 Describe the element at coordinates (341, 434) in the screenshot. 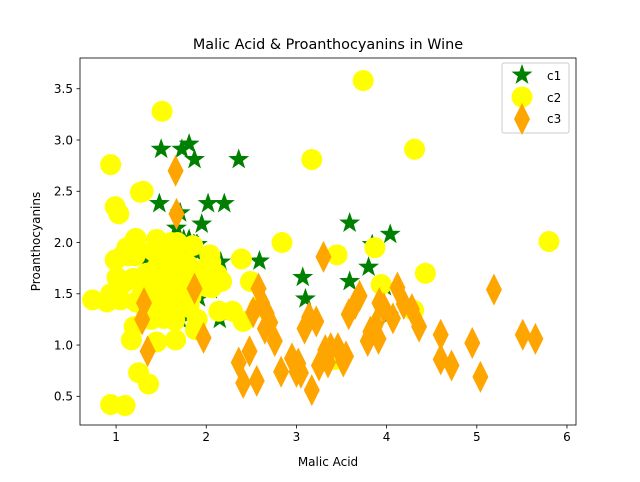

I see `x-axis-ticks: 1 2 3 4 5 6` at that location.